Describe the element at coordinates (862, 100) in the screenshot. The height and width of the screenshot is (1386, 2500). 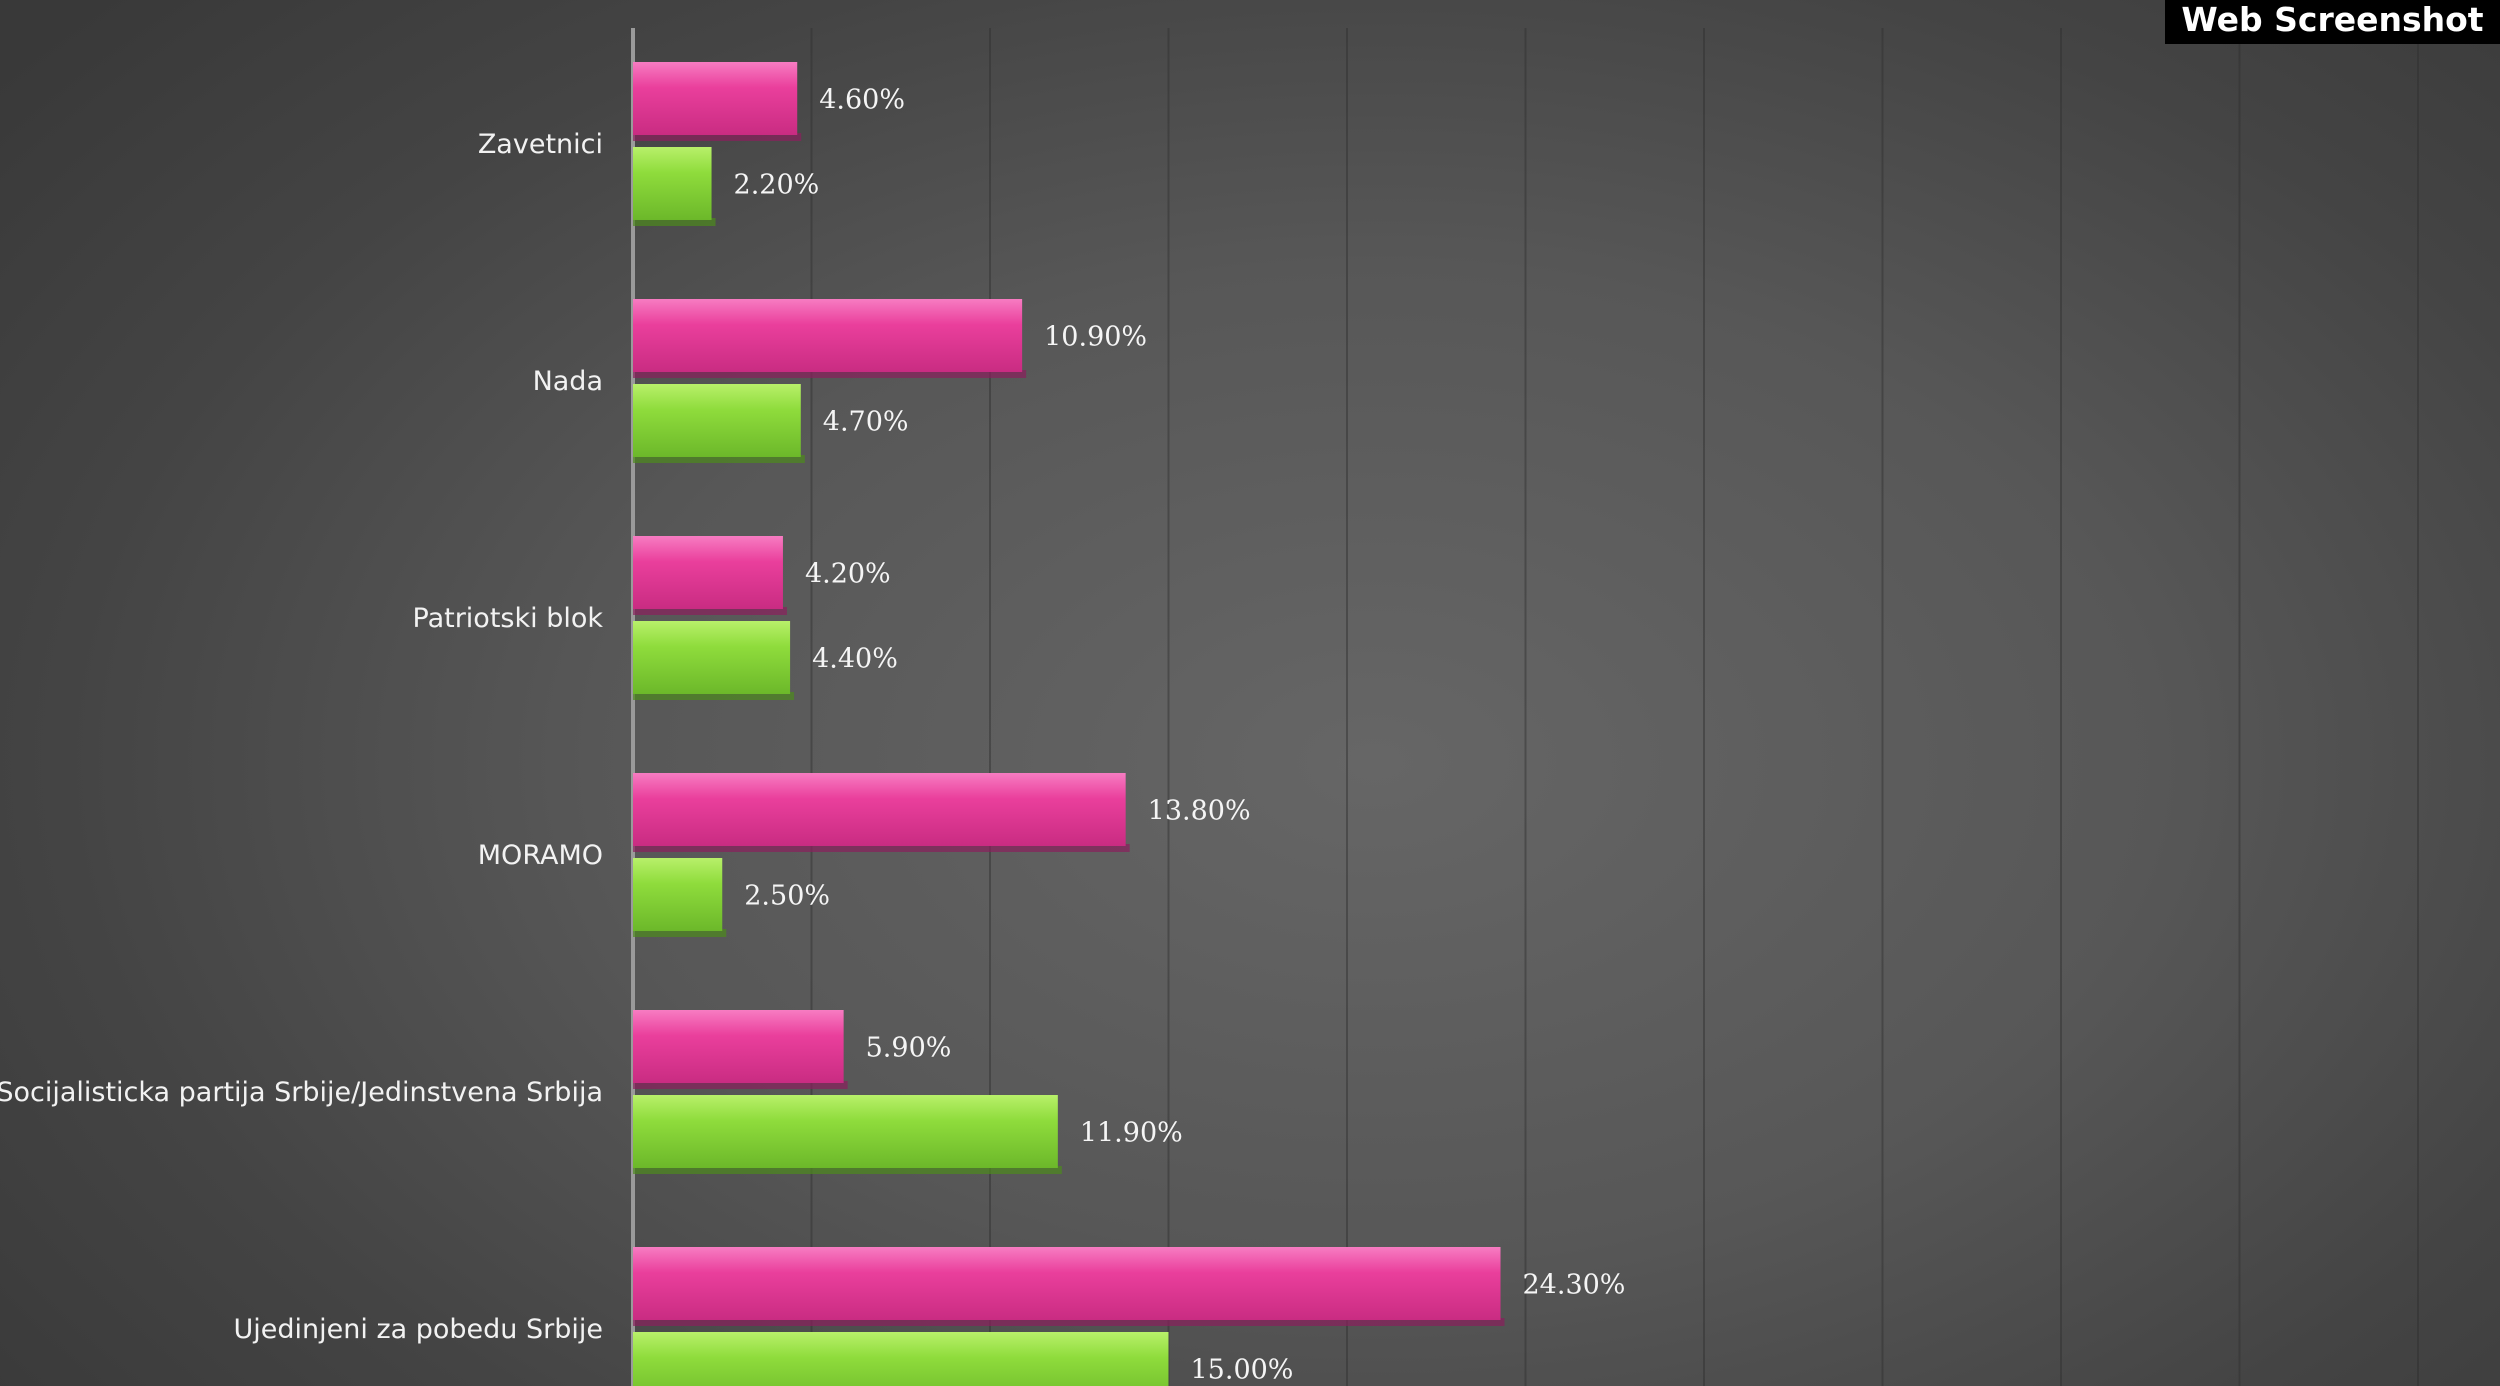
I see `value-label: 4.60%` at that location.